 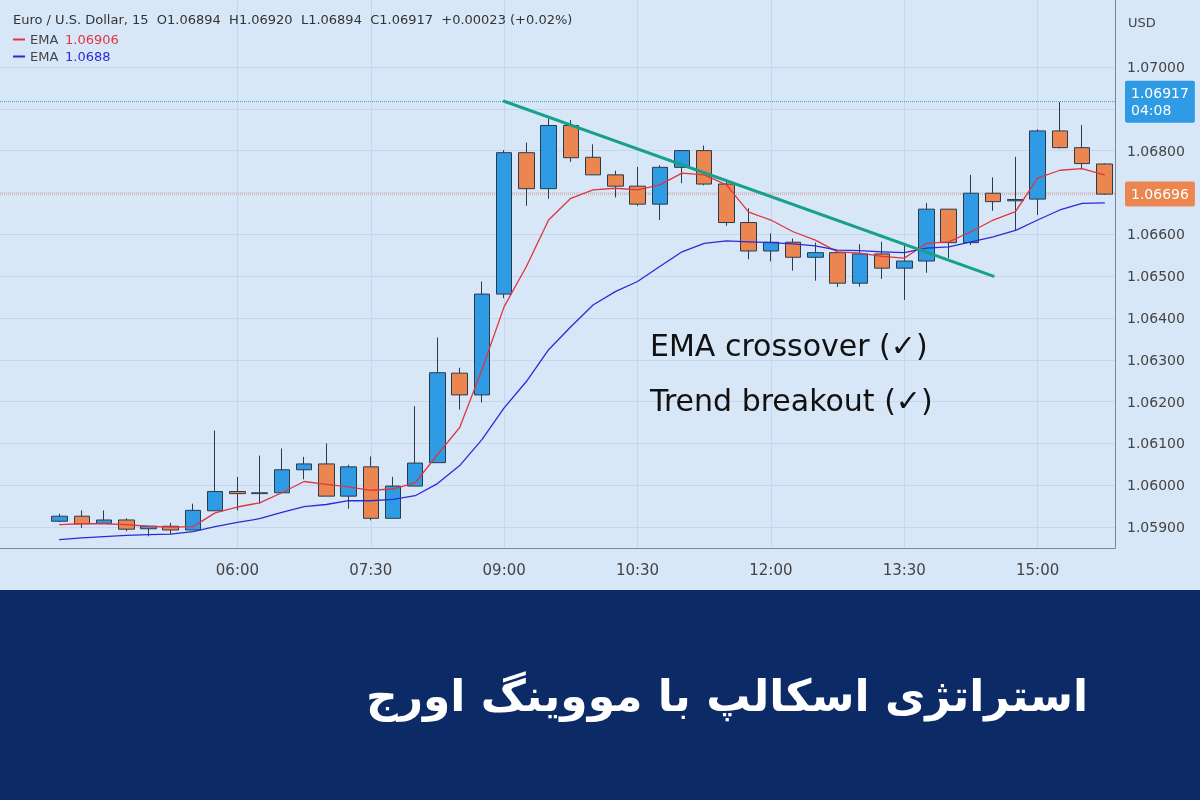 What do you see at coordinates (237, 569) in the screenshot?
I see `x-tick-label: 06:00` at bounding box center [237, 569].